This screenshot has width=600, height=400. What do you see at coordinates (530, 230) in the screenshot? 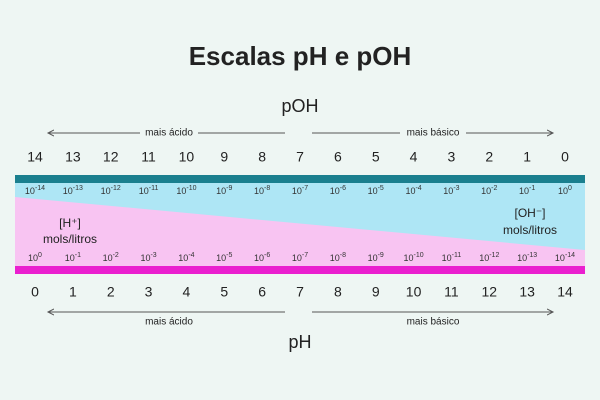
I see `note-unit: mols/litros` at bounding box center [530, 230].